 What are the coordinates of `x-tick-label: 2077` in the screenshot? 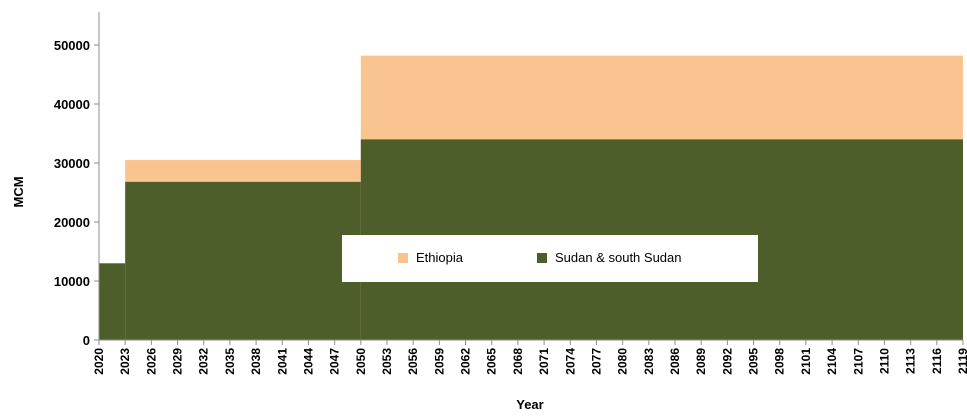 It's located at (596, 361).